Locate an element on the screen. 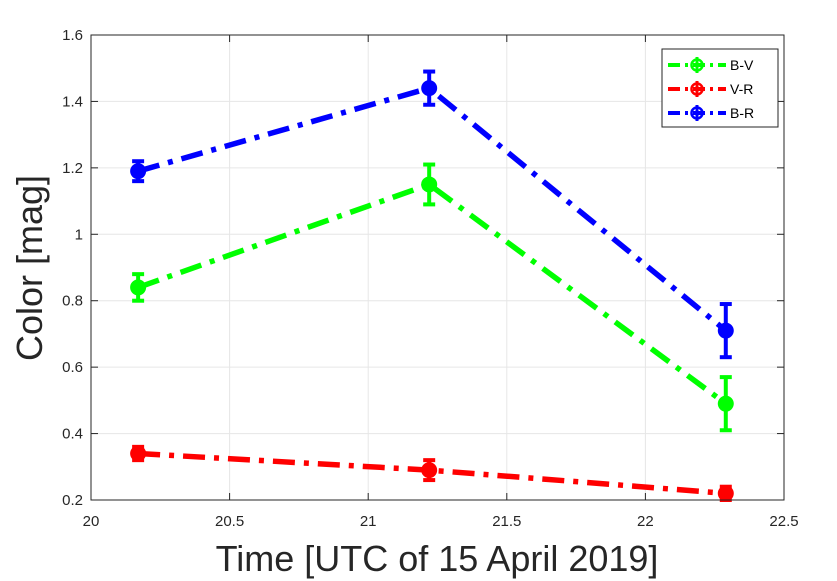 The image size is (837, 581). legend-marker-b-v is located at coordinates (697, 65).